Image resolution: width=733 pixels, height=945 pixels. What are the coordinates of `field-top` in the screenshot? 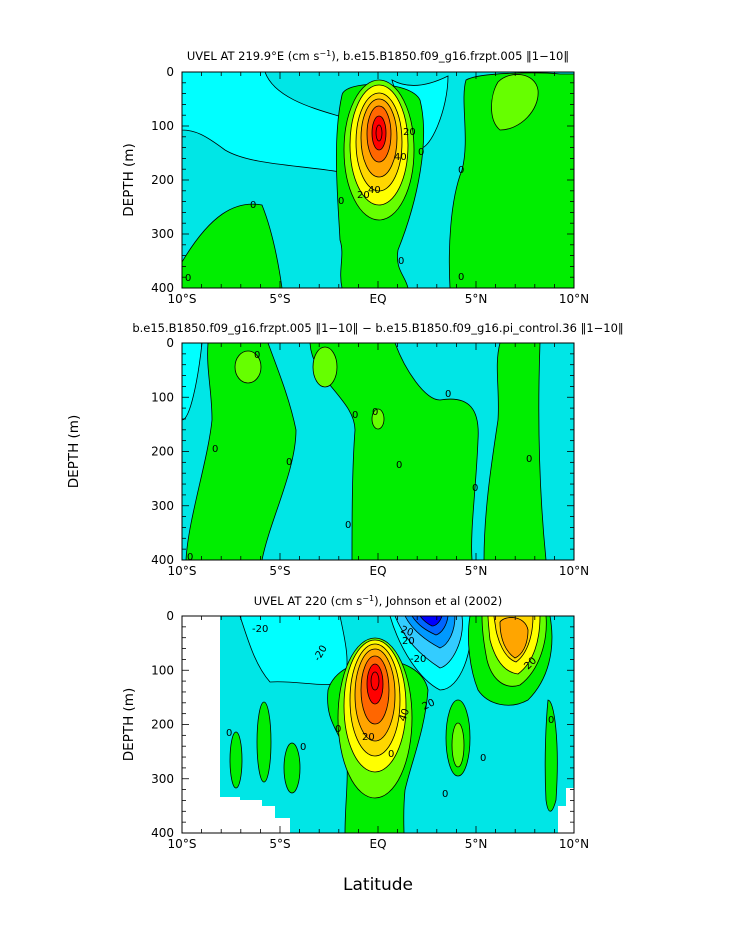 It's located at (378, 180).